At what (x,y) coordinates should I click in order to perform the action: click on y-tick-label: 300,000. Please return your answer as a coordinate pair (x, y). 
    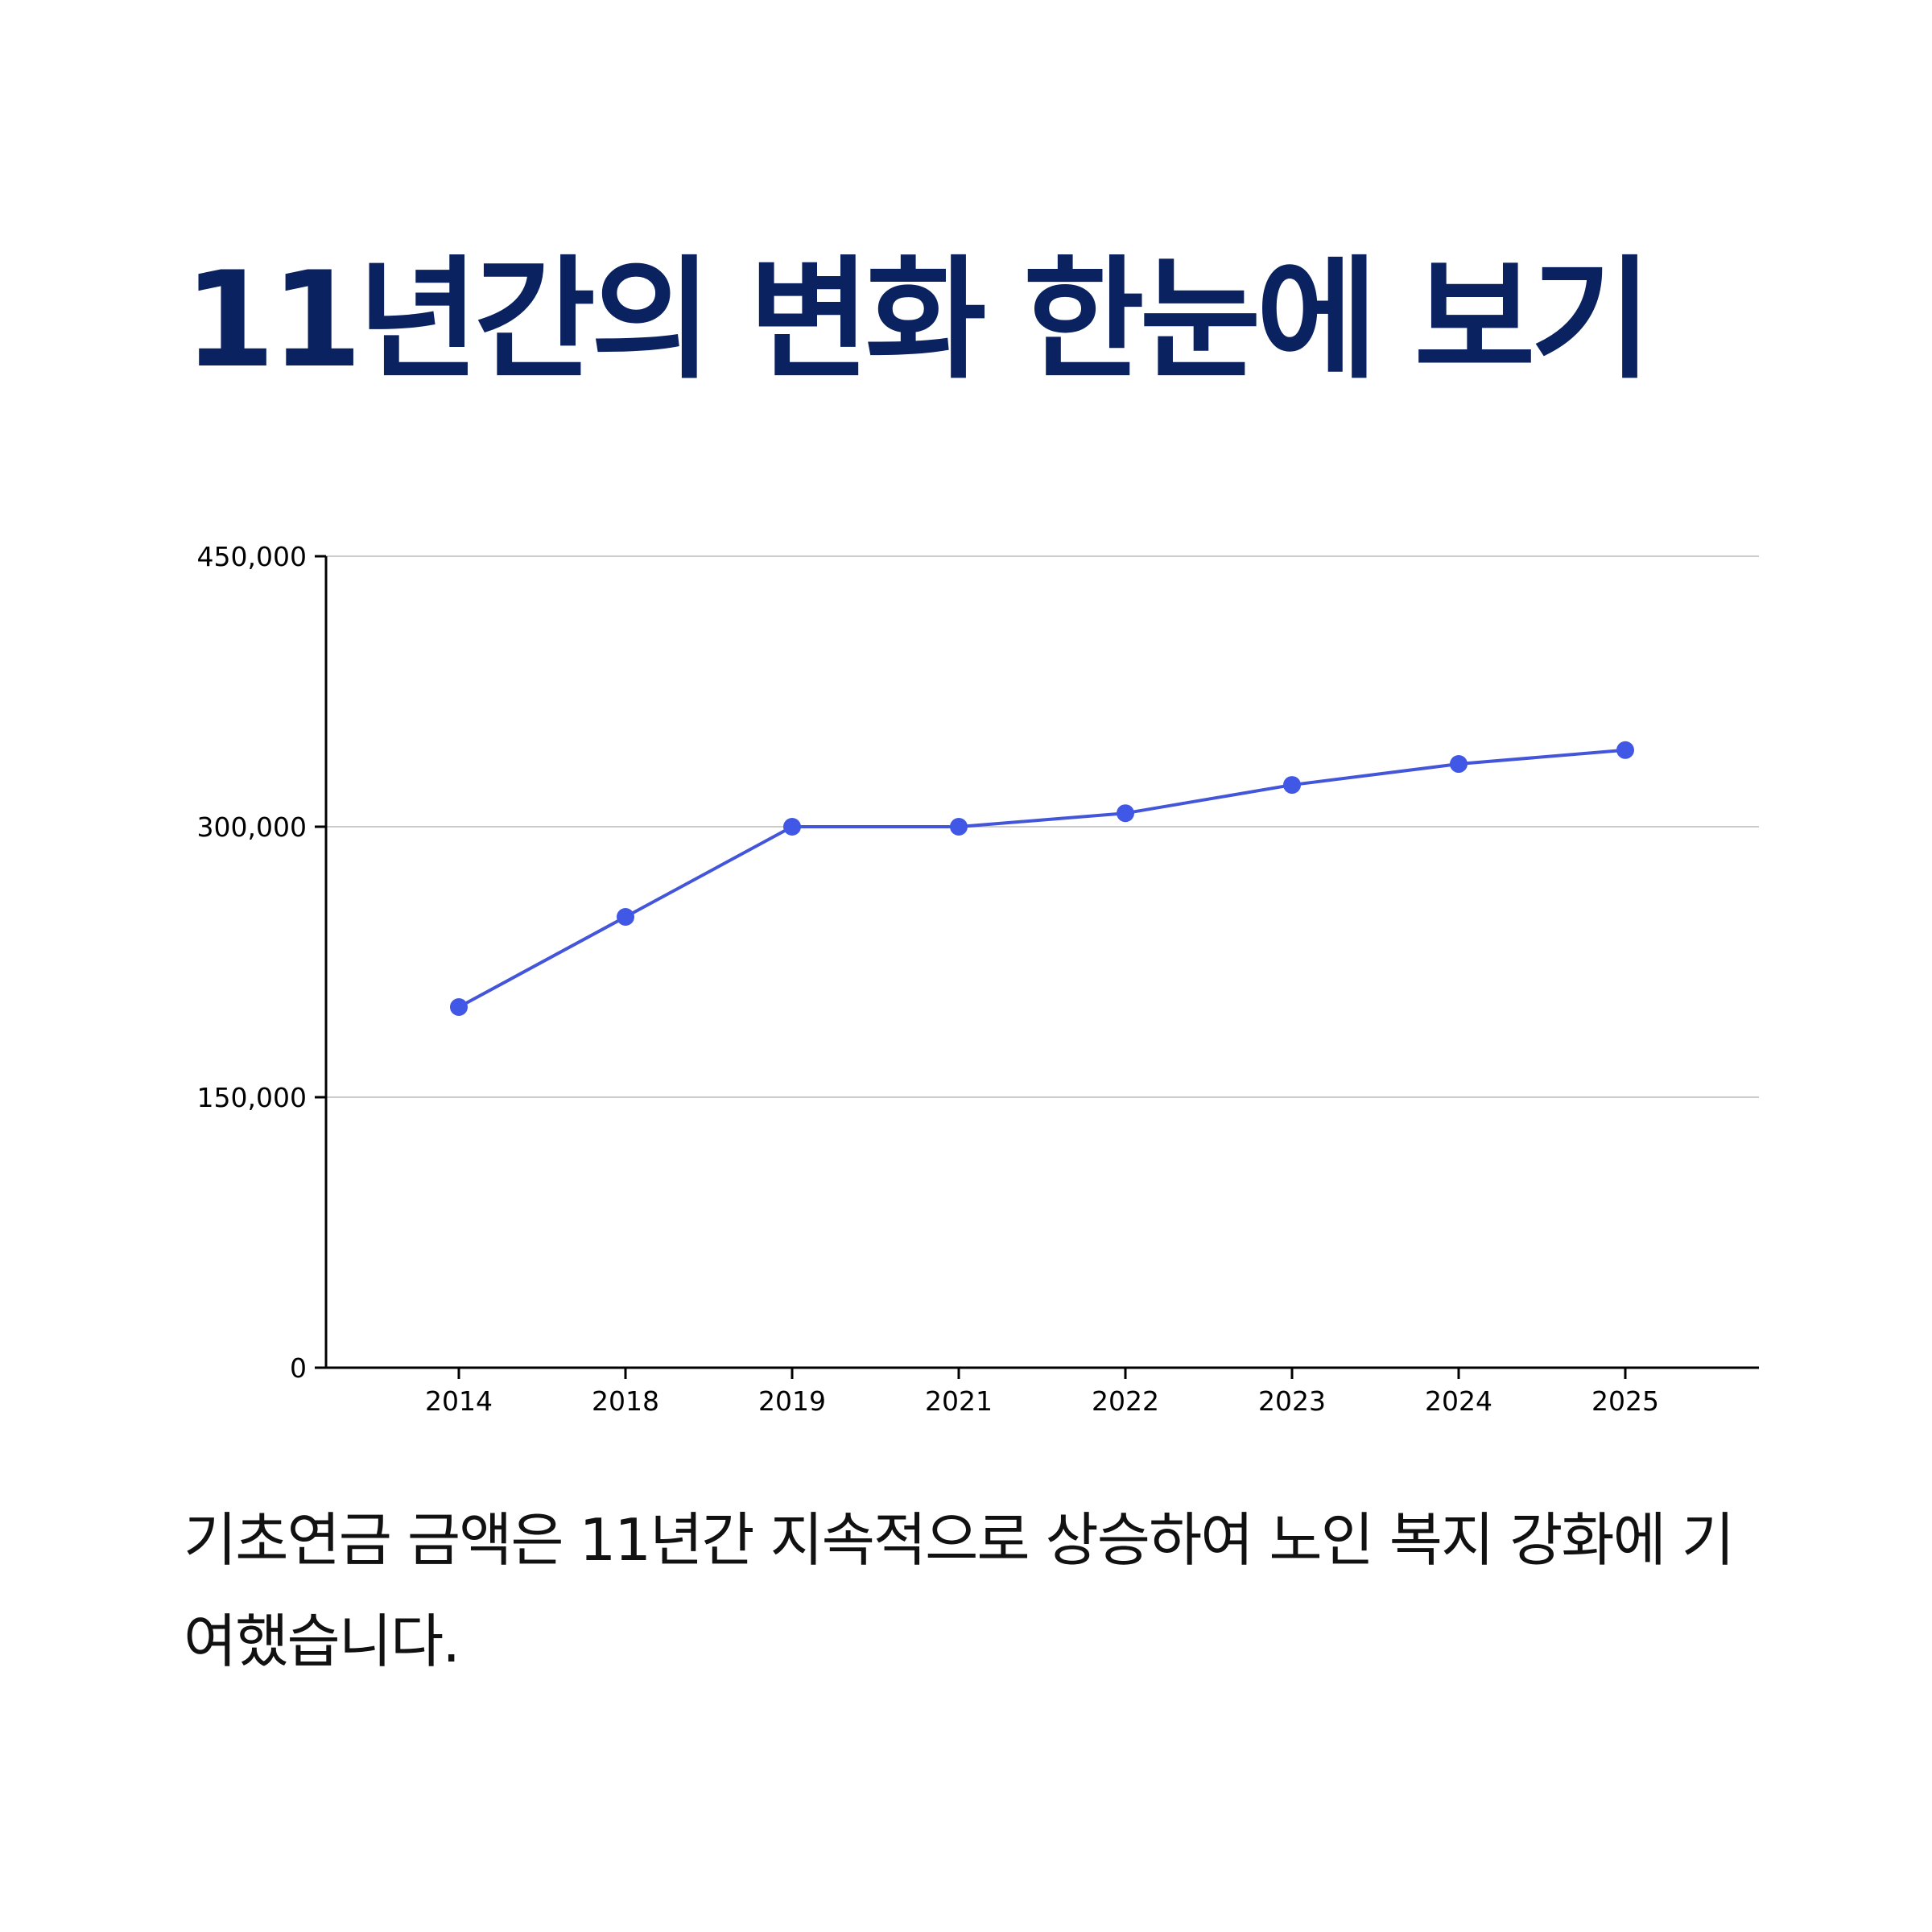
    Looking at the image, I should click on (252, 827).